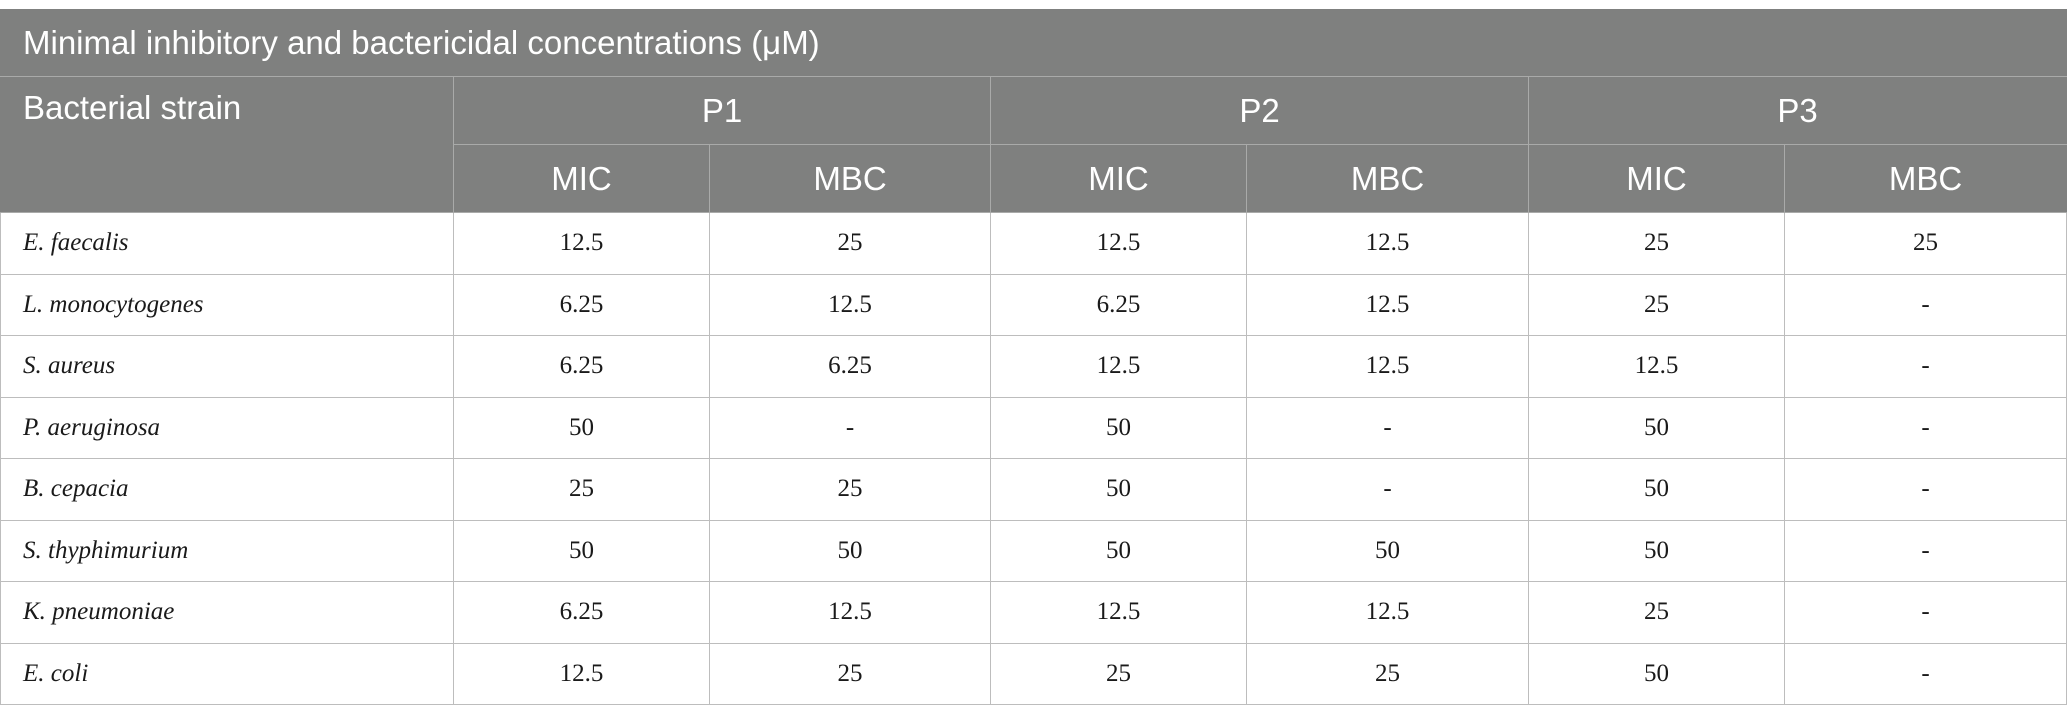  Describe the element at coordinates (1259, 110) in the screenshot. I see `group-header-p2: P2` at that location.